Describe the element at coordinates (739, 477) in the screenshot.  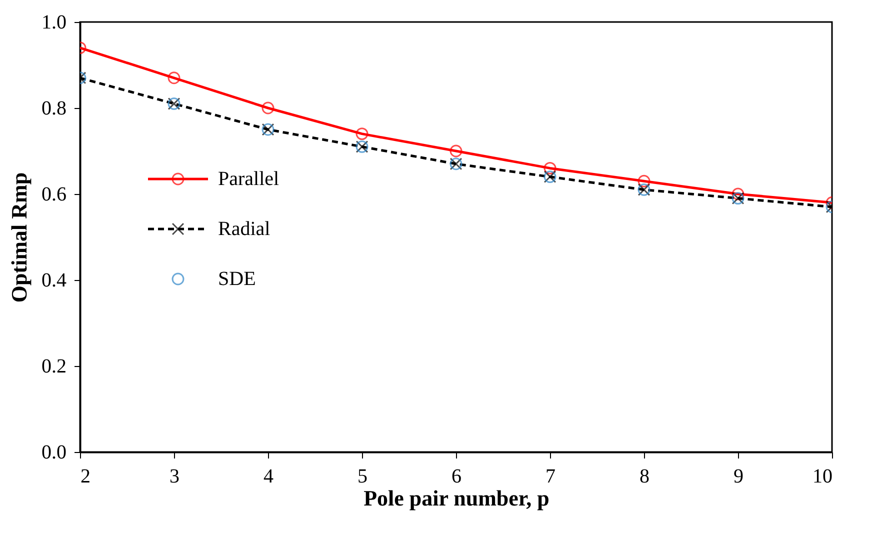
I see `x-tick-label: 9` at that location.